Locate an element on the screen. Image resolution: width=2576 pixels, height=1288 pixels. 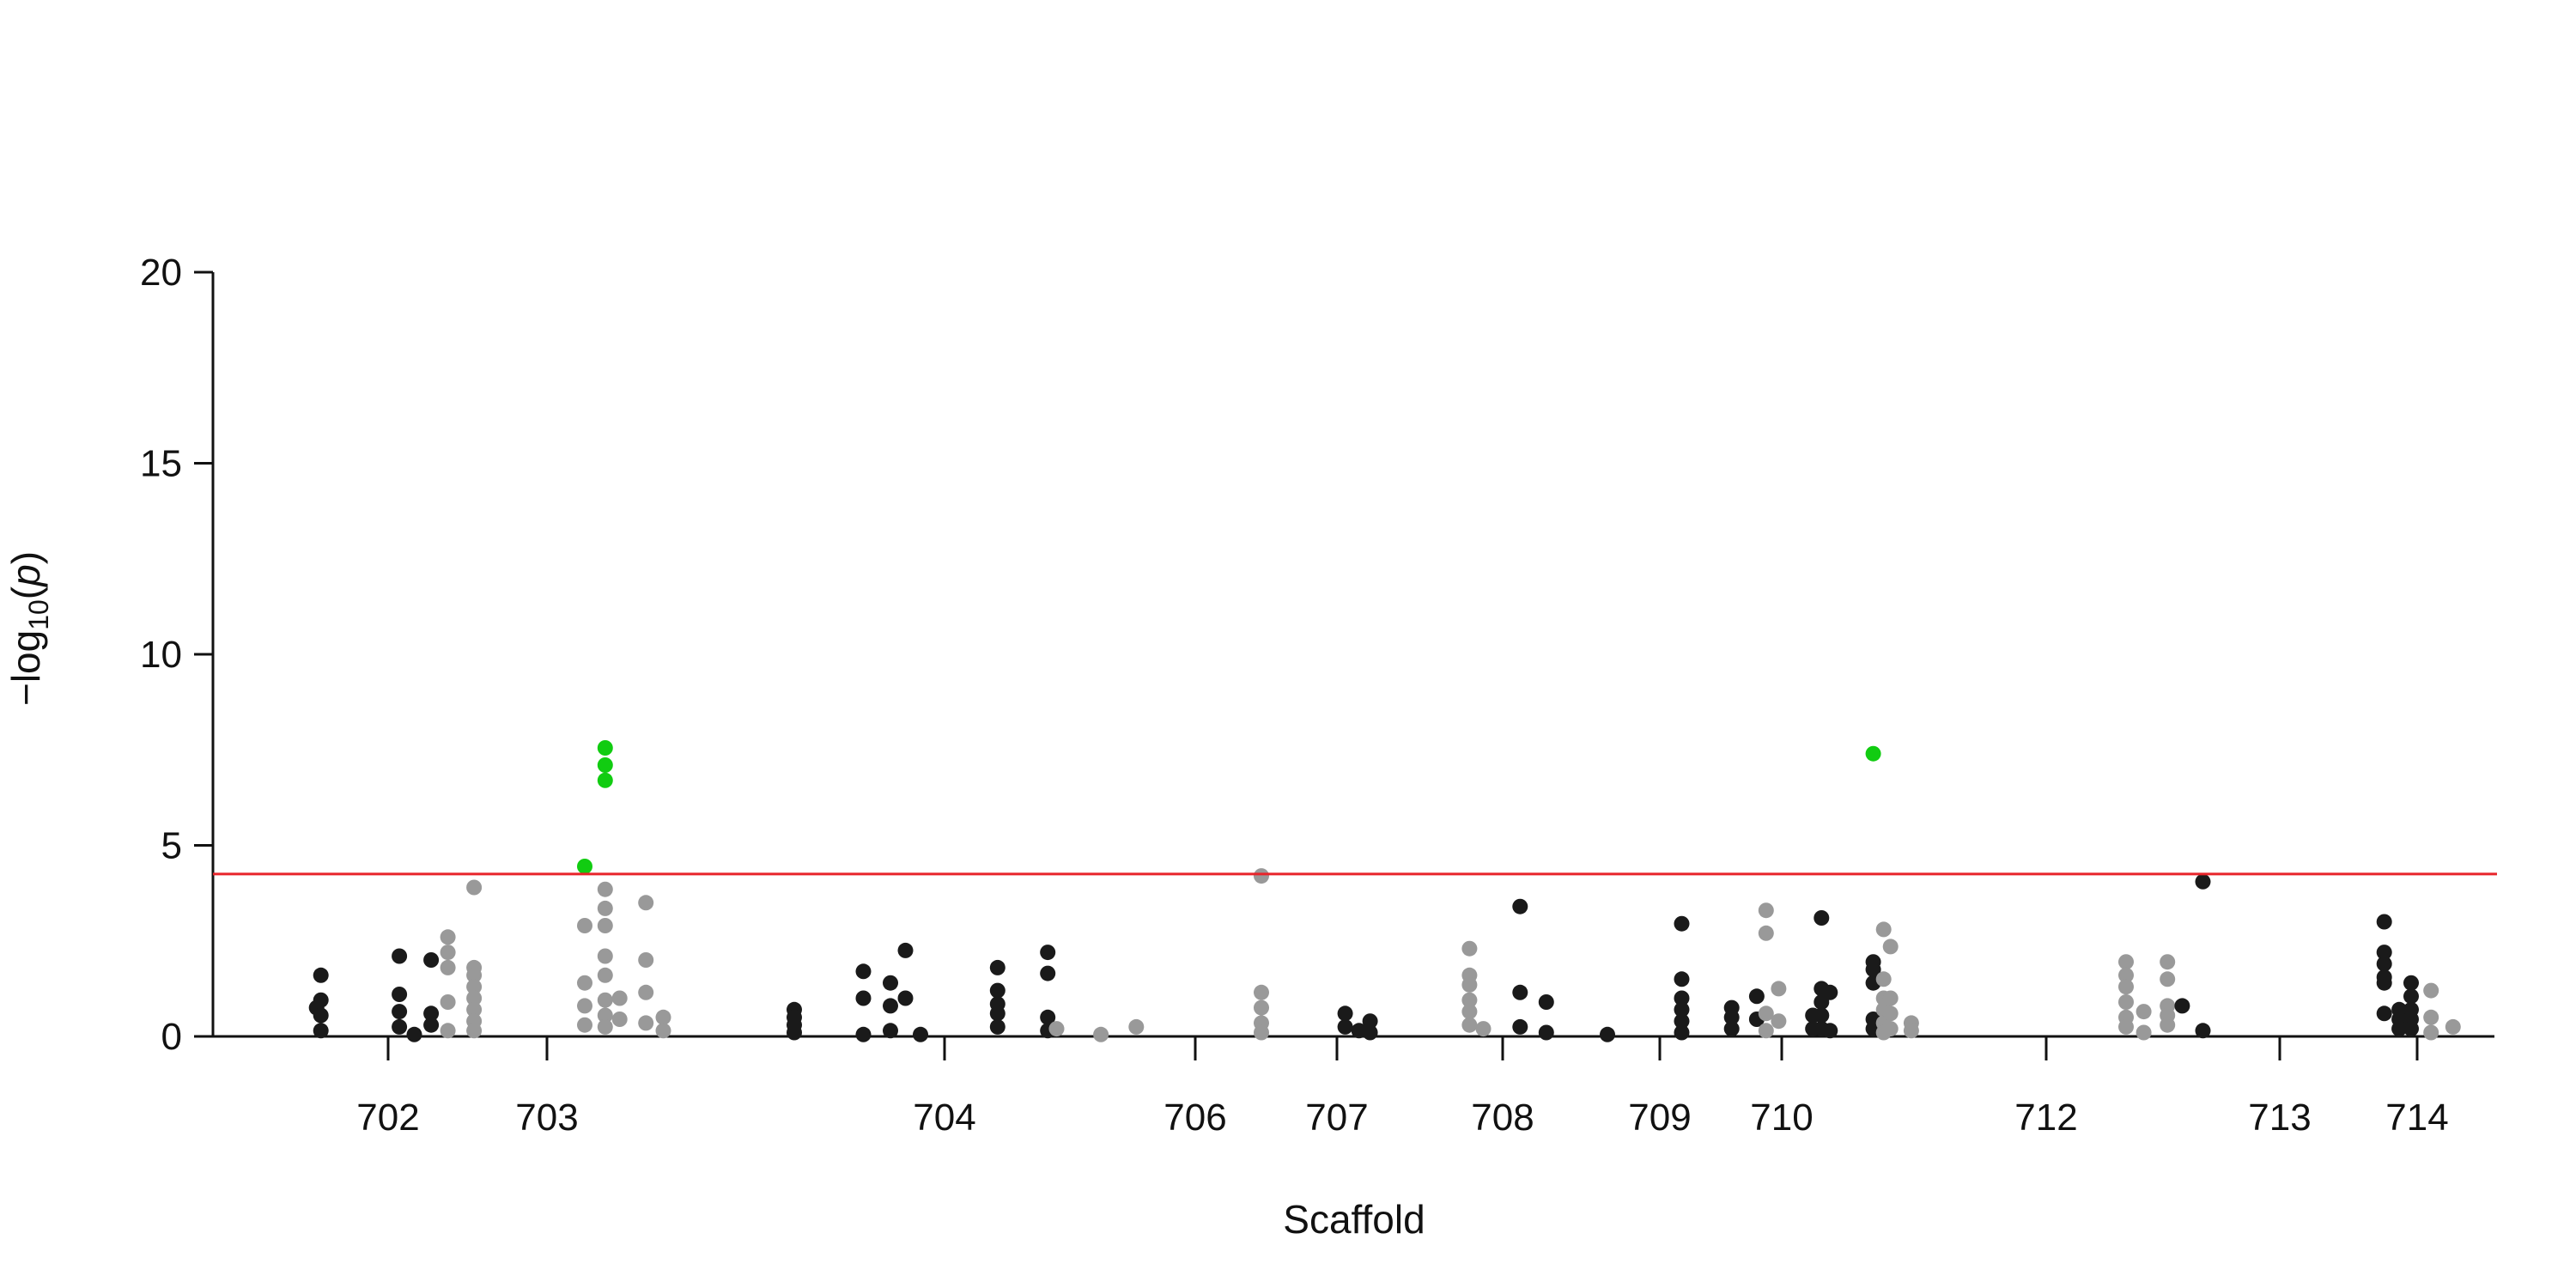
y-axis-title: −log10(p) is located at coordinates (28, 629).